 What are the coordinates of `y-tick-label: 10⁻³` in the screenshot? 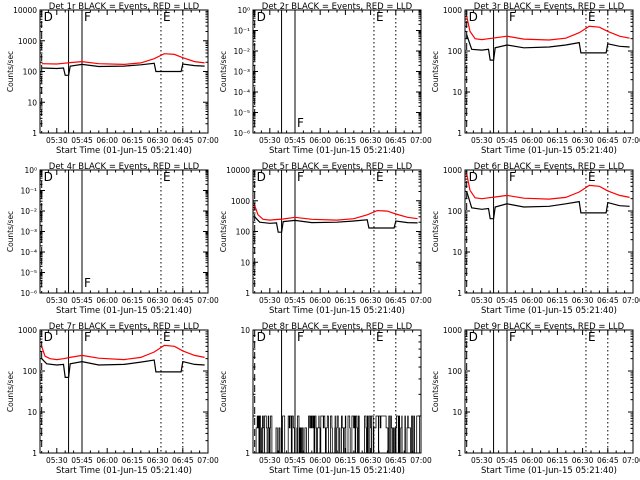 It's located at (28, 232).